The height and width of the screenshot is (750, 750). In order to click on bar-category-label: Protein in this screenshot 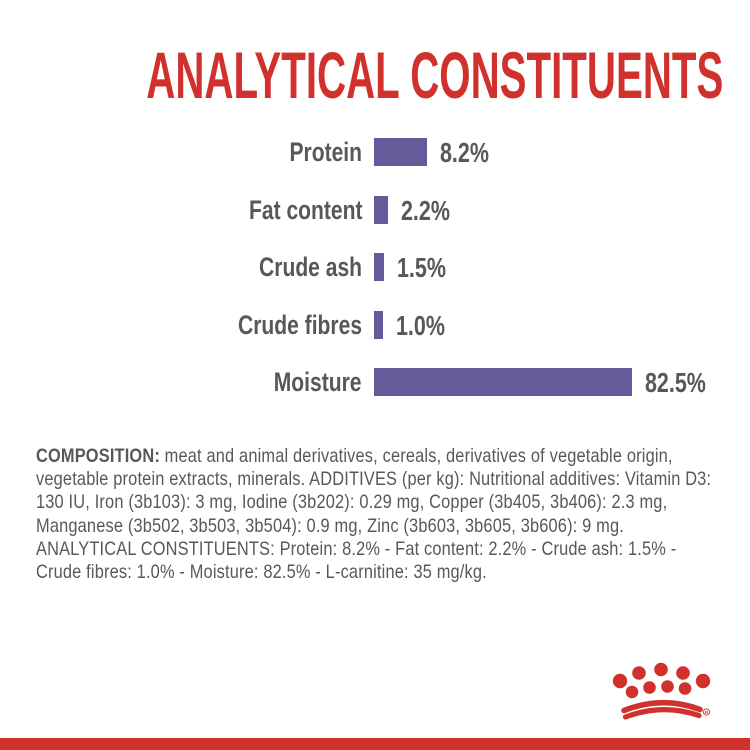, I will do `click(325, 152)`.